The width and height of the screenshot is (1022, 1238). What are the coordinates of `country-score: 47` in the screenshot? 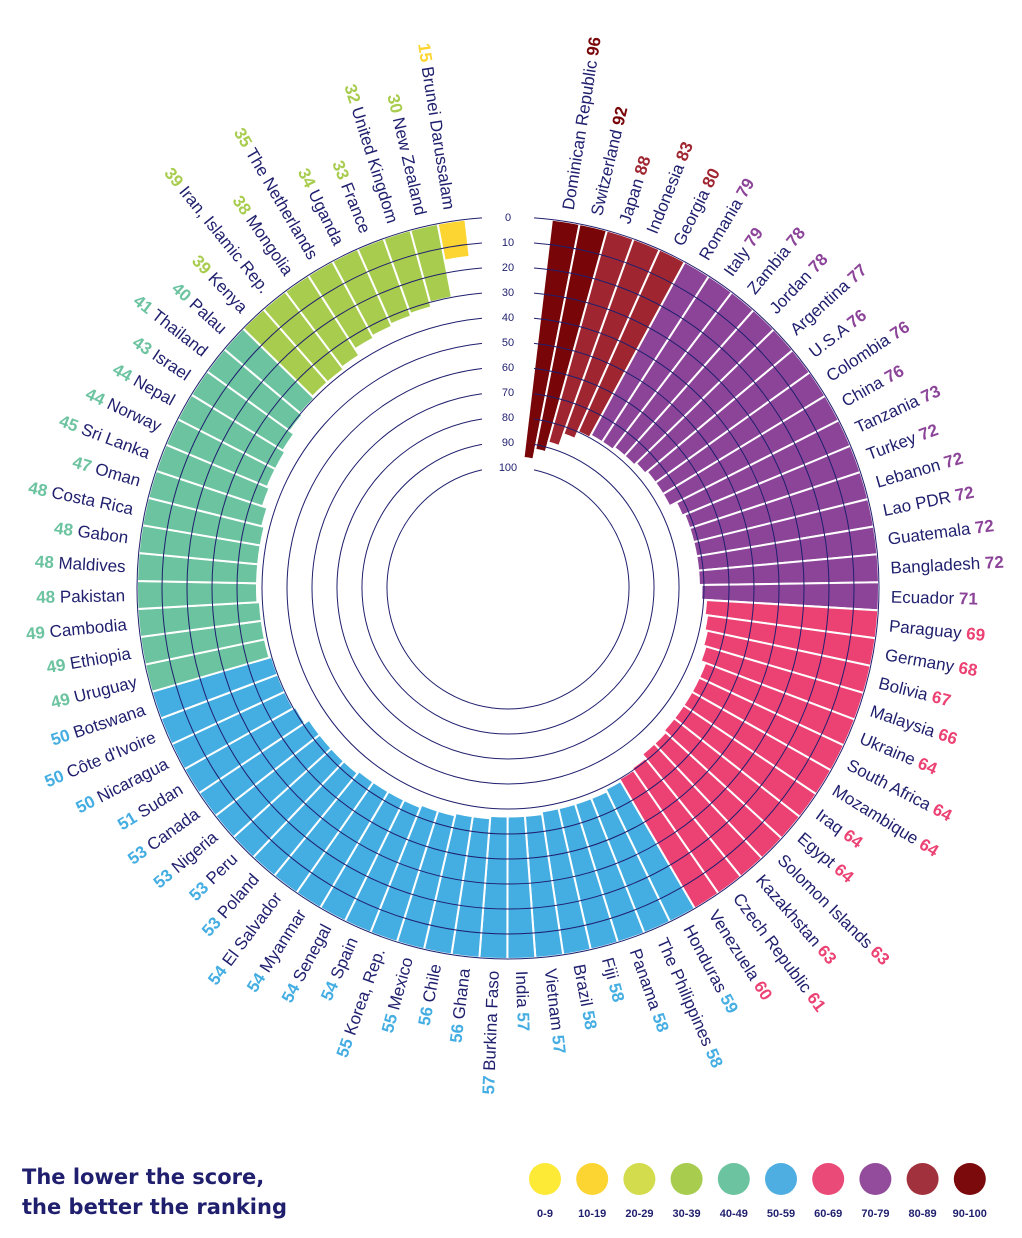 It's located at (81, 464).